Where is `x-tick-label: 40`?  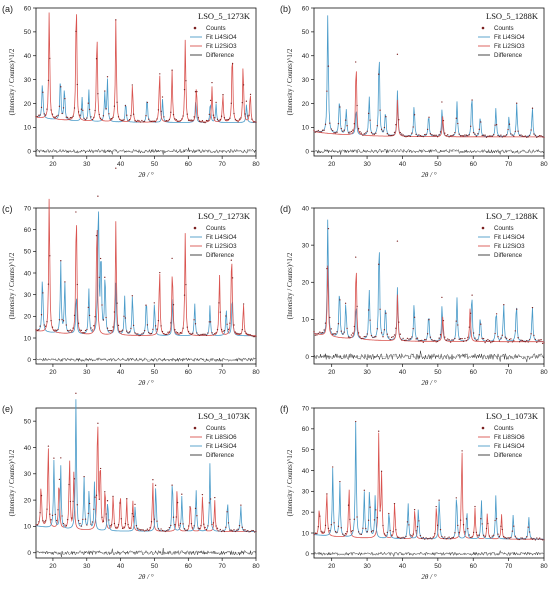
x-tick-label: 40 is located at coordinates (403, 372).